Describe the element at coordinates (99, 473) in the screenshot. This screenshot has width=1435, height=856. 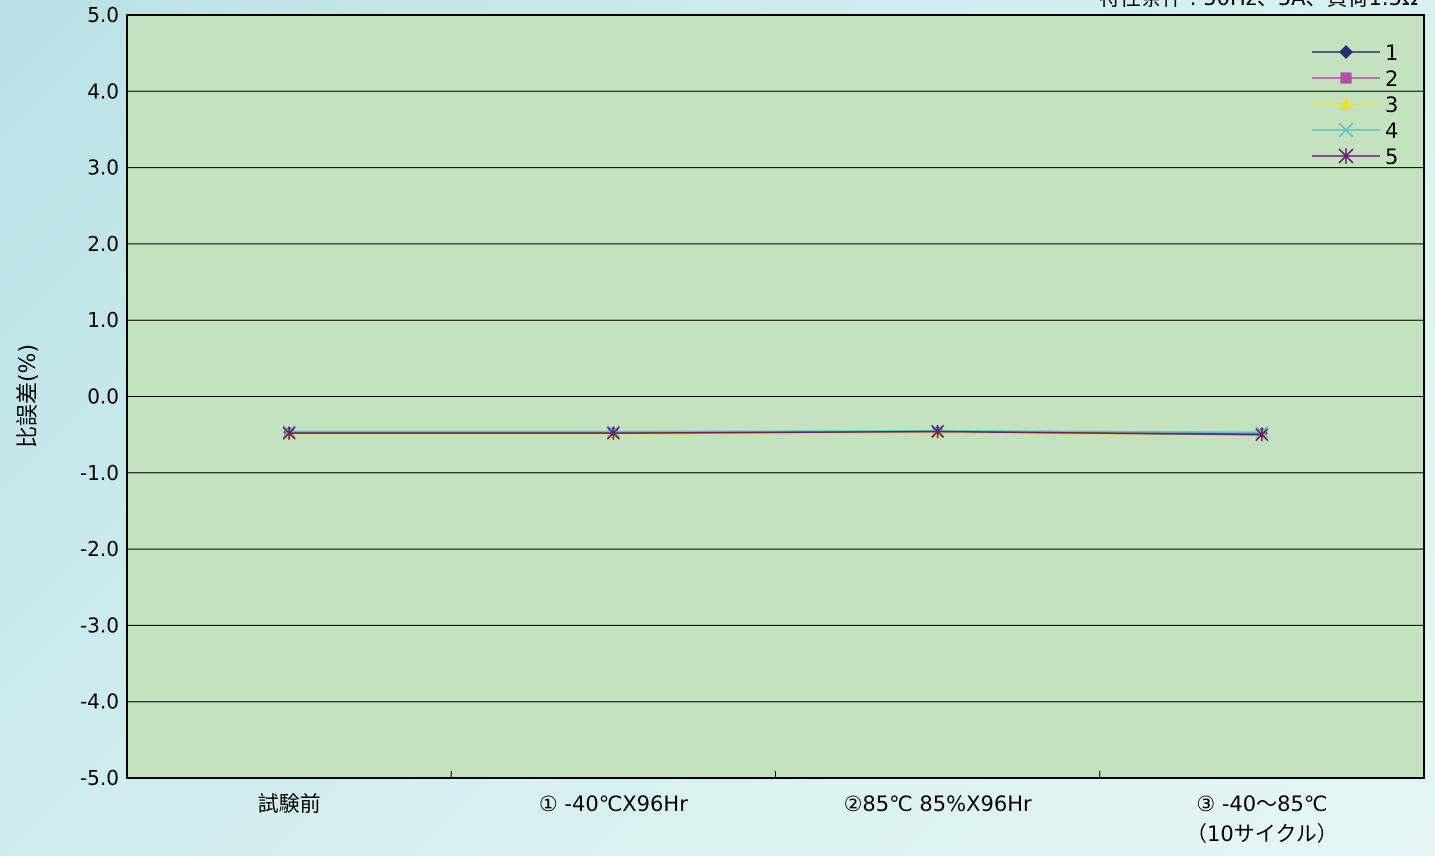
I see `y-tick-label: -1.0` at that location.